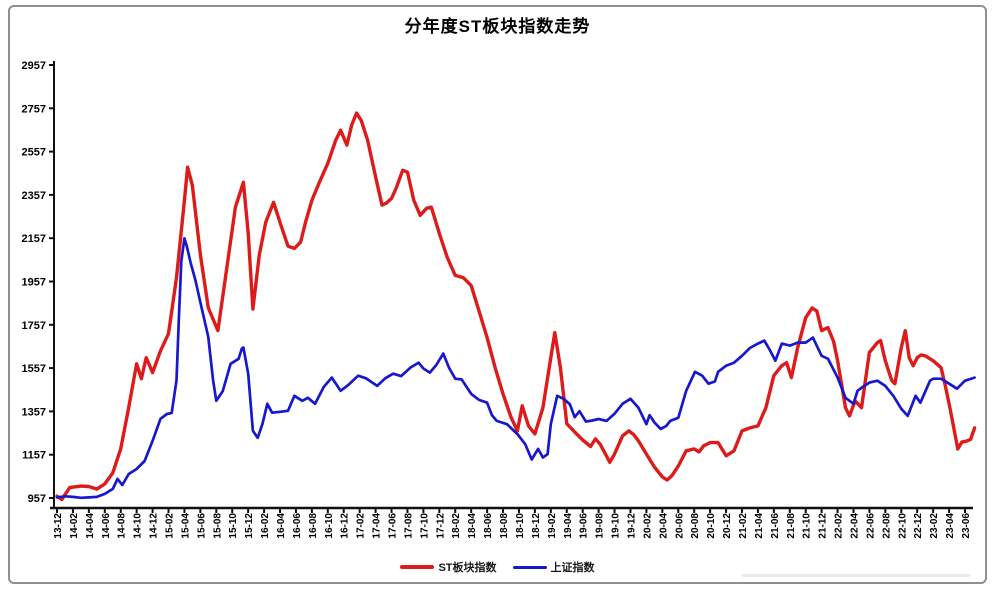 This screenshot has height=594, width=995. I want to click on x-tick-label: 22-04, so click(854, 526).